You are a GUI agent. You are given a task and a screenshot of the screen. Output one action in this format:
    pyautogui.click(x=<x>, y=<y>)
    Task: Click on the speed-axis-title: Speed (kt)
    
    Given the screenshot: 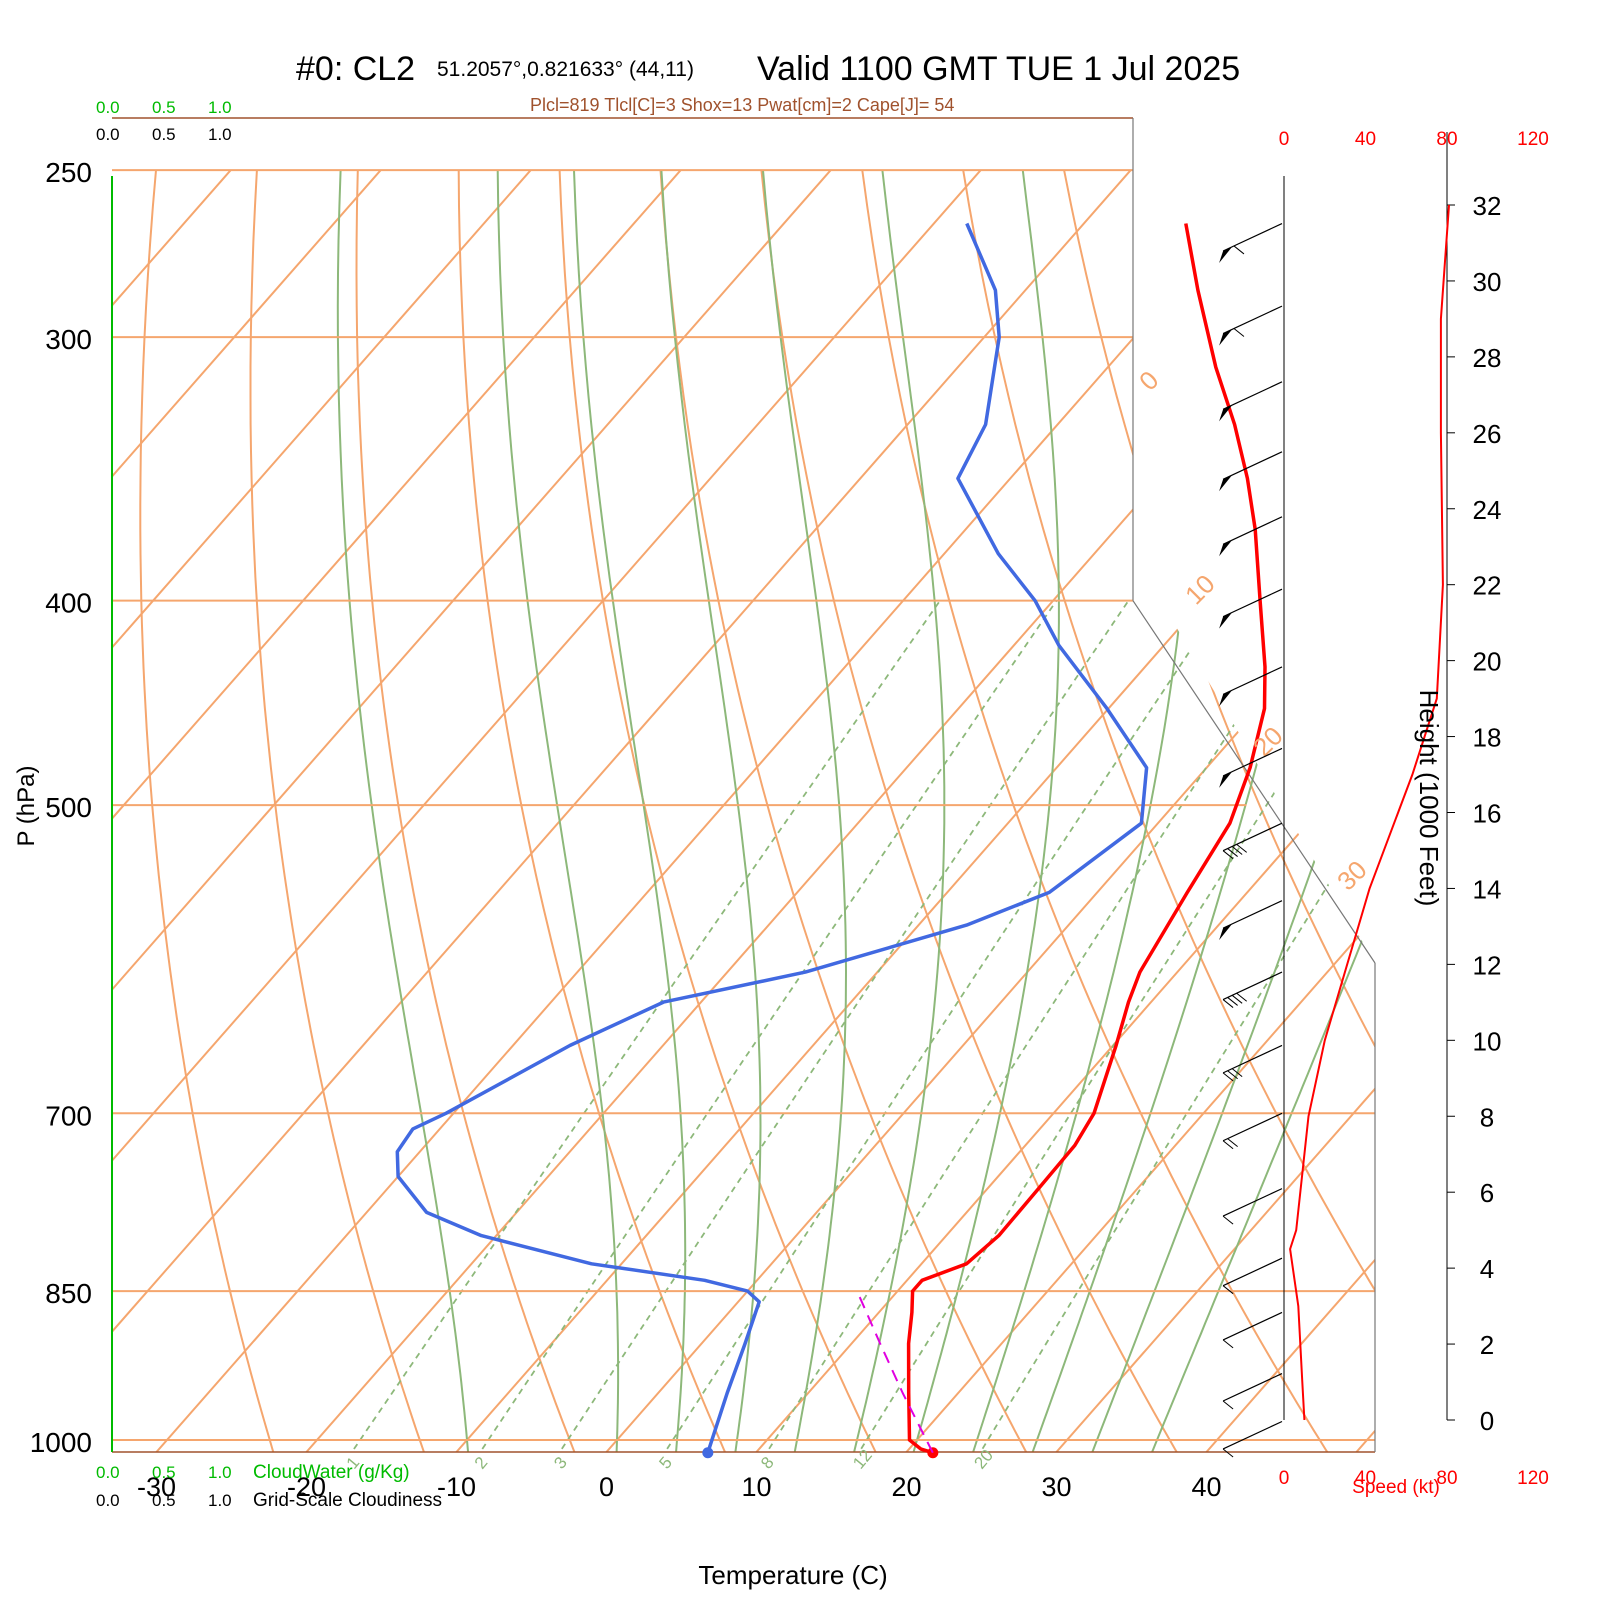 What is the action you would take?
    pyautogui.click(x=1396, y=1487)
    